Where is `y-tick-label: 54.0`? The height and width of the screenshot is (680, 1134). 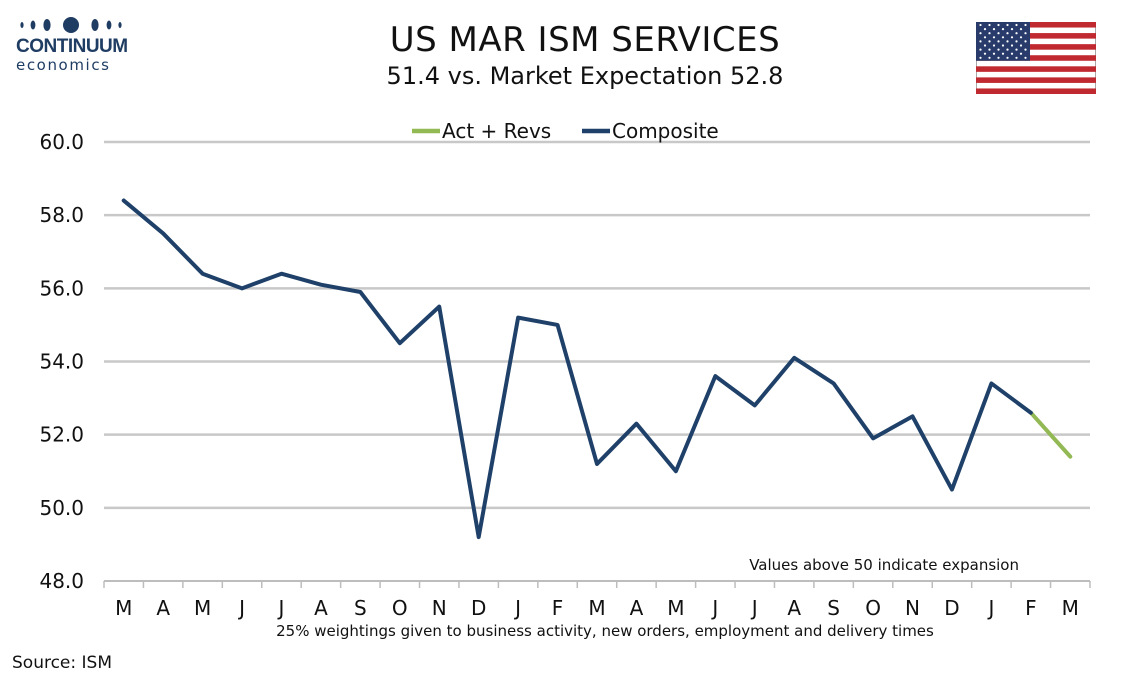
y-tick-label: 54.0 is located at coordinates (61, 362).